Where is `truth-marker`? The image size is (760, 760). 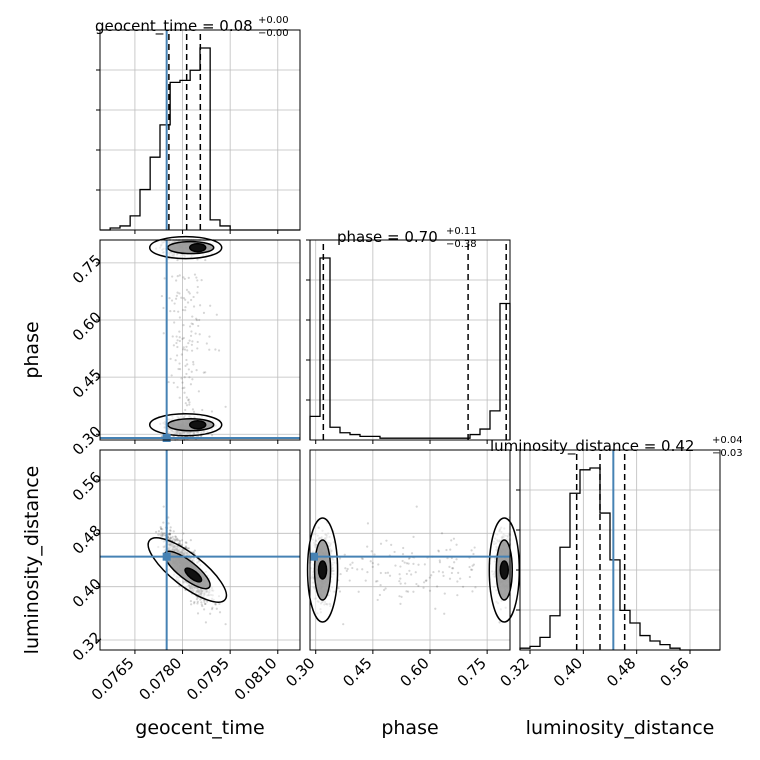
truth-marker is located at coordinates (166, 438).